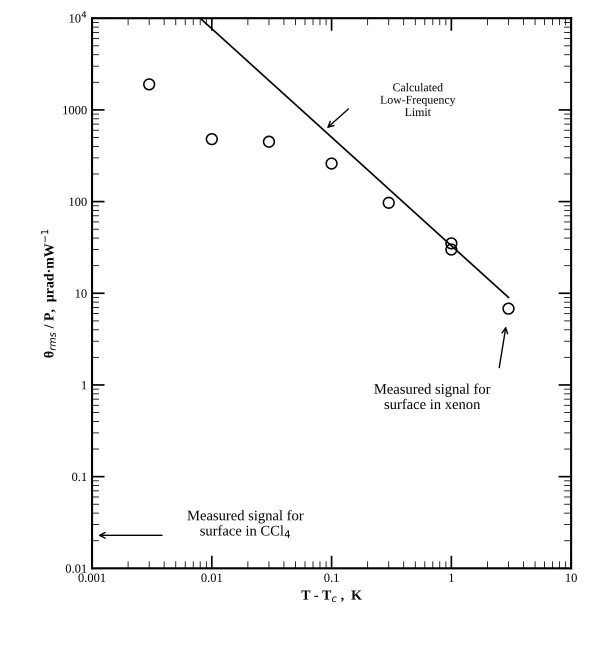 The width and height of the screenshot is (590, 651). I want to click on annotation: Calculated Low-Frequency Limit, so click(418, 99).